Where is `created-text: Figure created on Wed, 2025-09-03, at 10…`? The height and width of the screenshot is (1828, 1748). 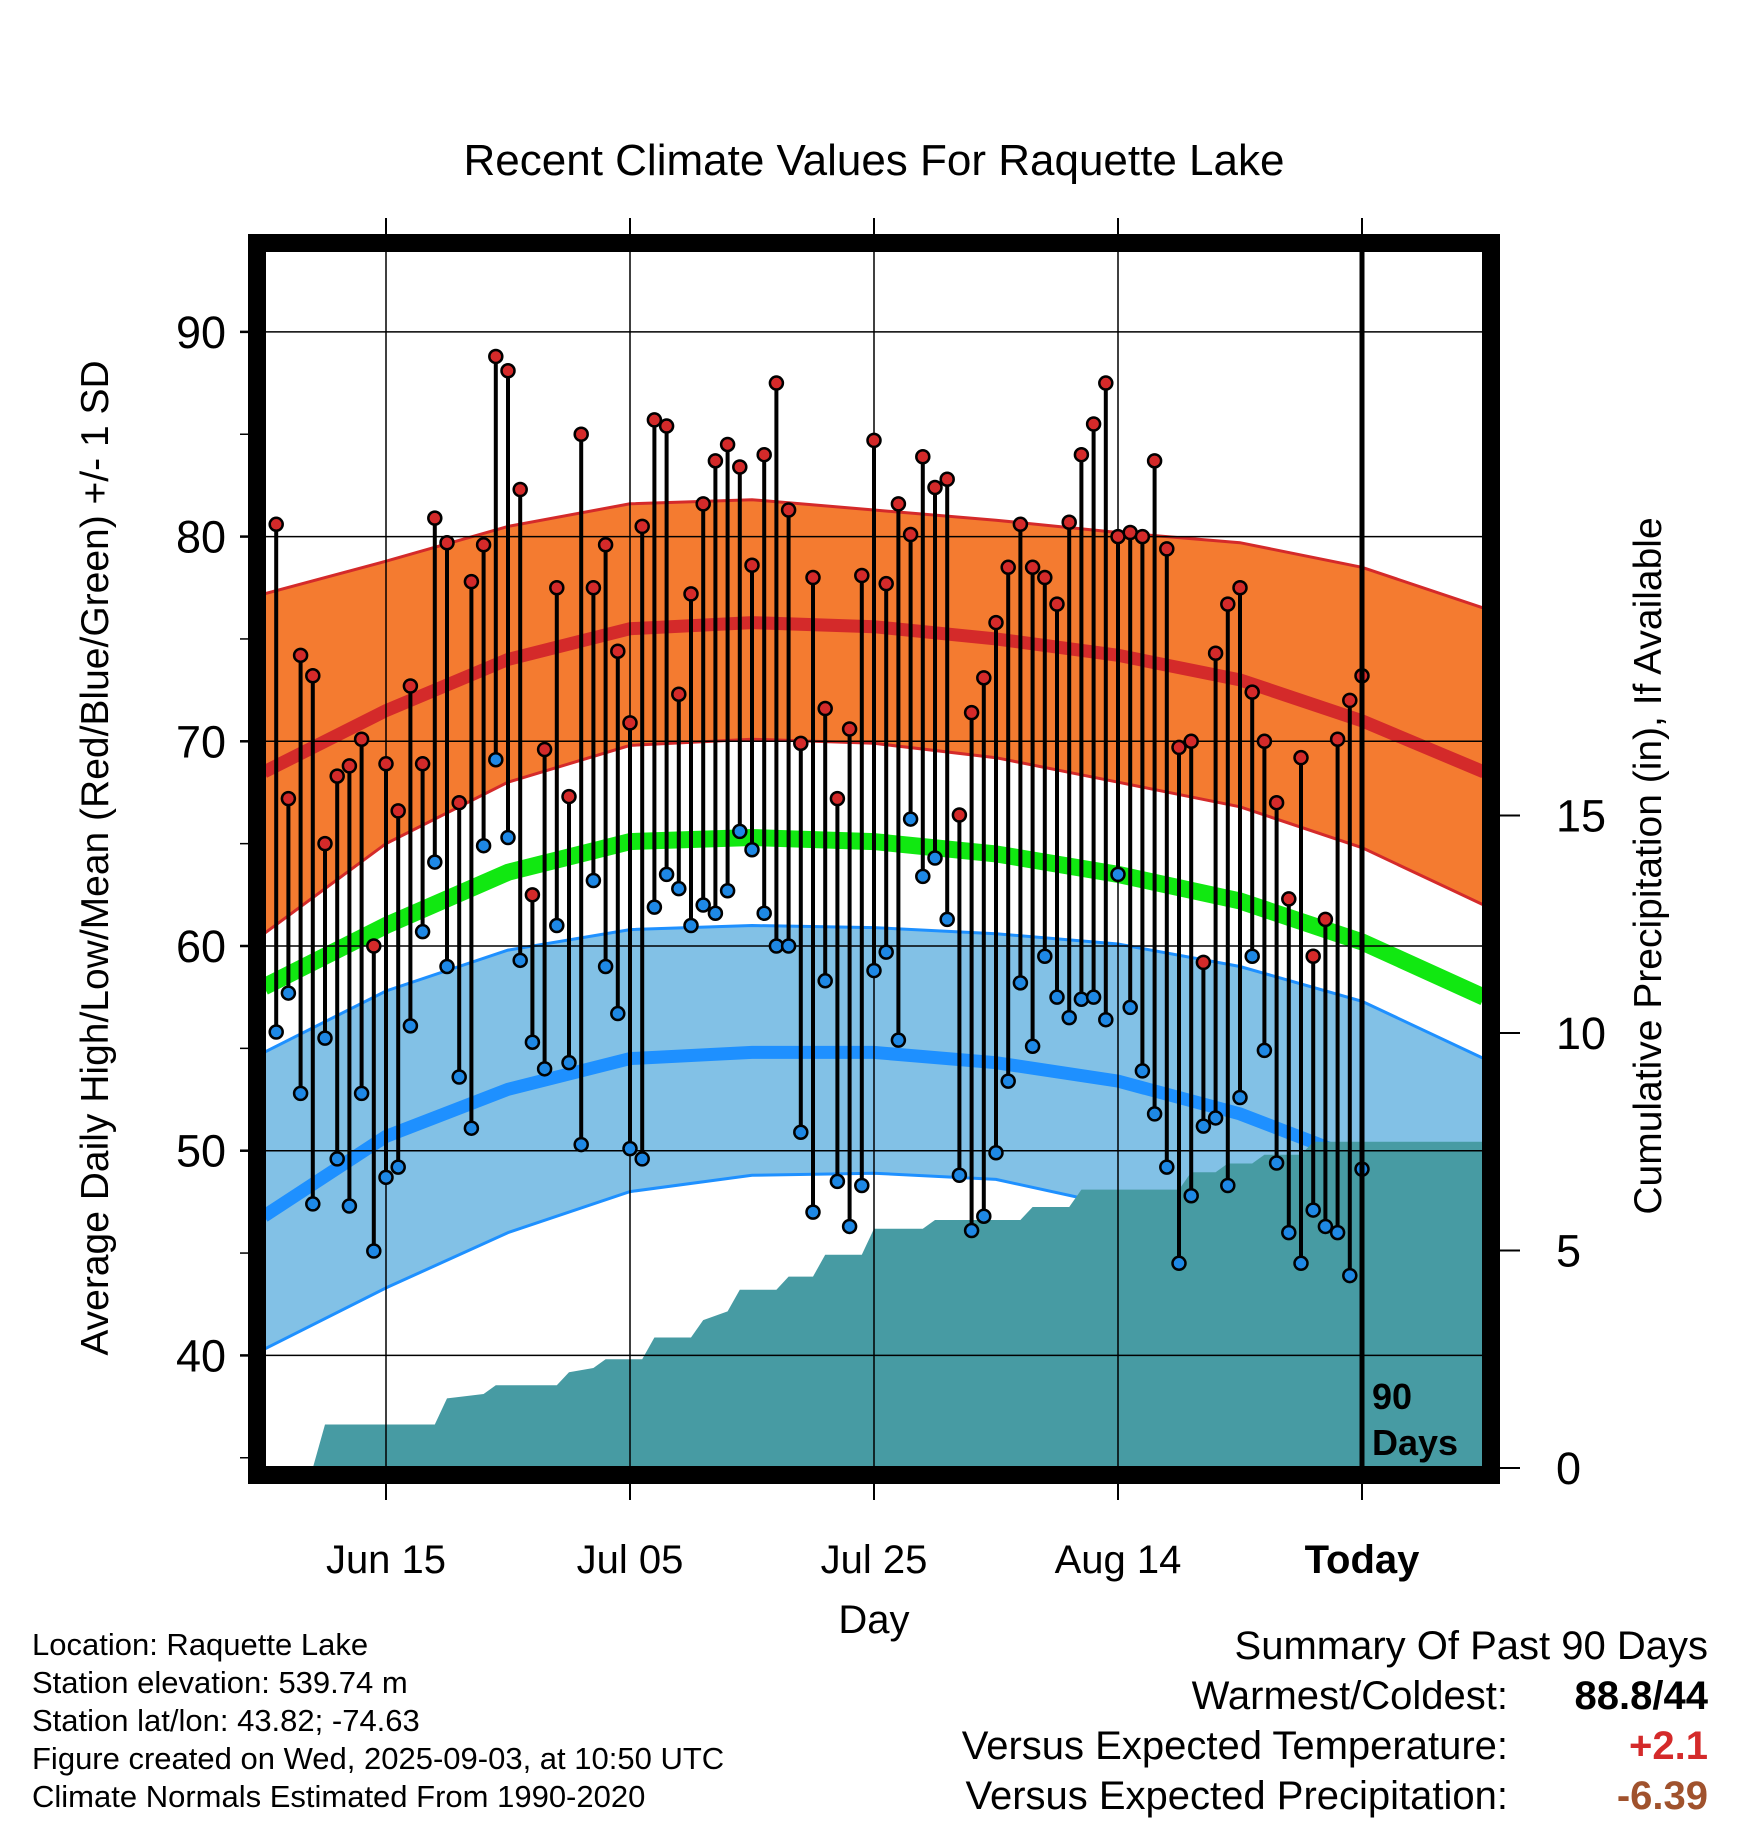 created-text: Figure created on Wed, 2025-09-03, at 10… is located at coordinates (378, 1758).